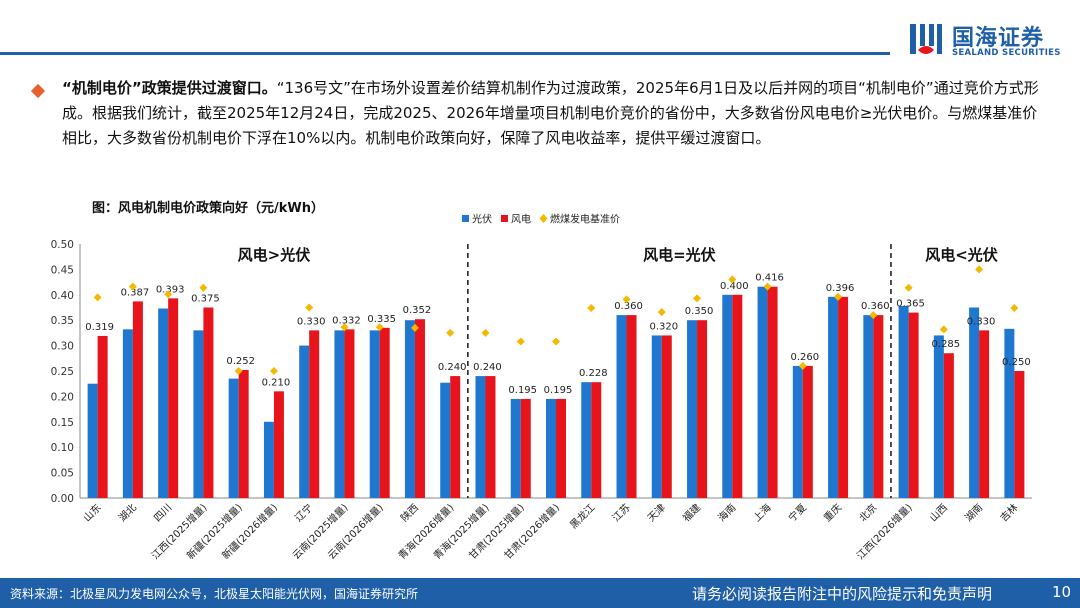 This screenshot has height=608, width=1080. Describe the element at coordinates (840, 288) in the screenshot. I see `wind-value-label: 0.396` at that location.